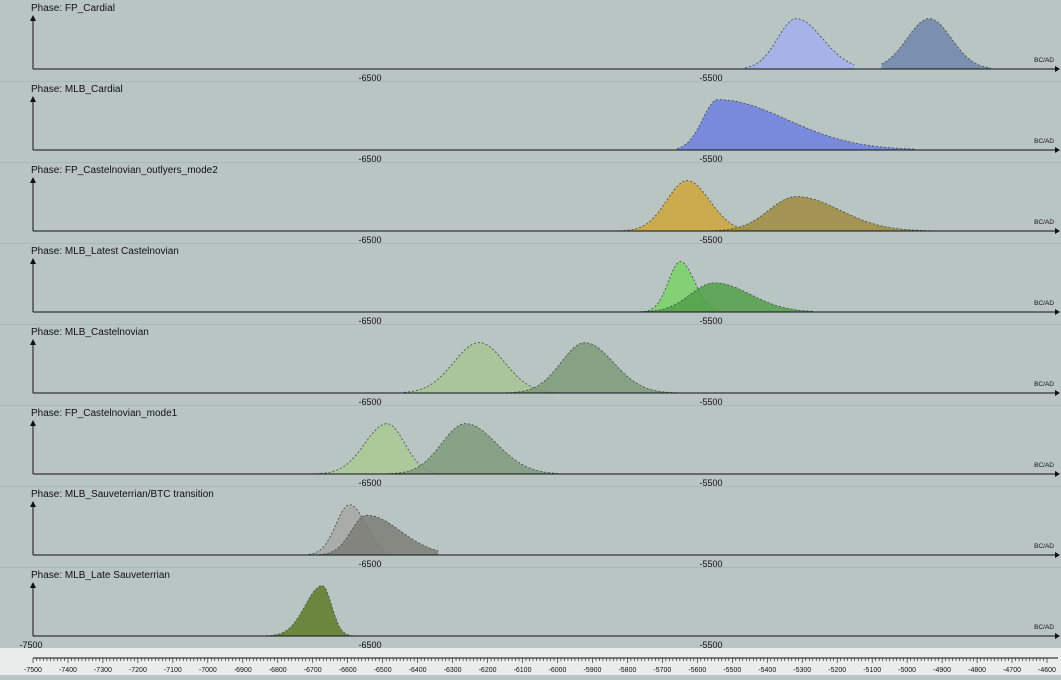 Image resolution: width=1061 pixels, height=680 pixels. Describe the element at coordinates (383, 670) in the screenshot. I see `bottom-tick-label: -6500` at that location.